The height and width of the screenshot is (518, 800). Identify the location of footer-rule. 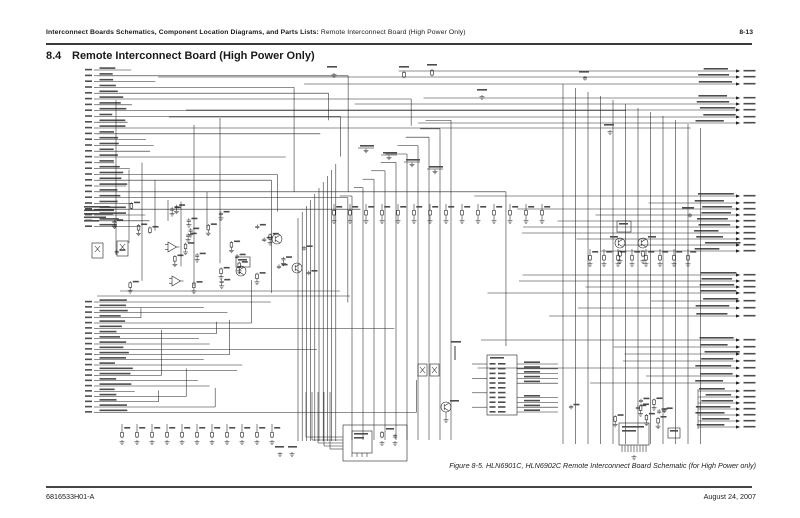
(399, 487).